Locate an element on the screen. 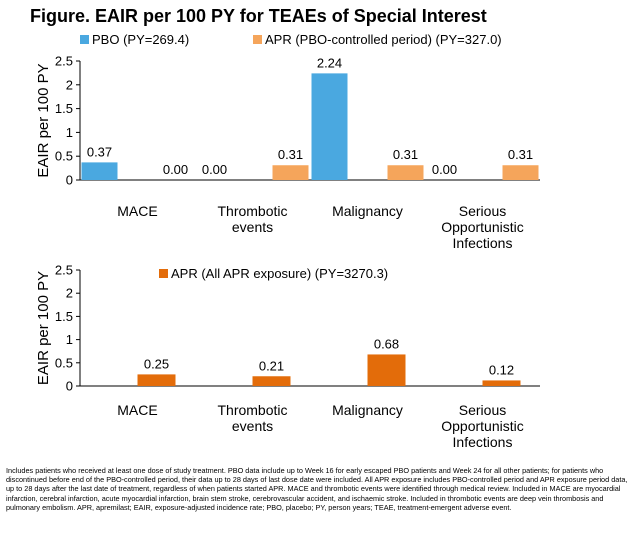  data-label: 0.68 is located at coordinates (386, 343).